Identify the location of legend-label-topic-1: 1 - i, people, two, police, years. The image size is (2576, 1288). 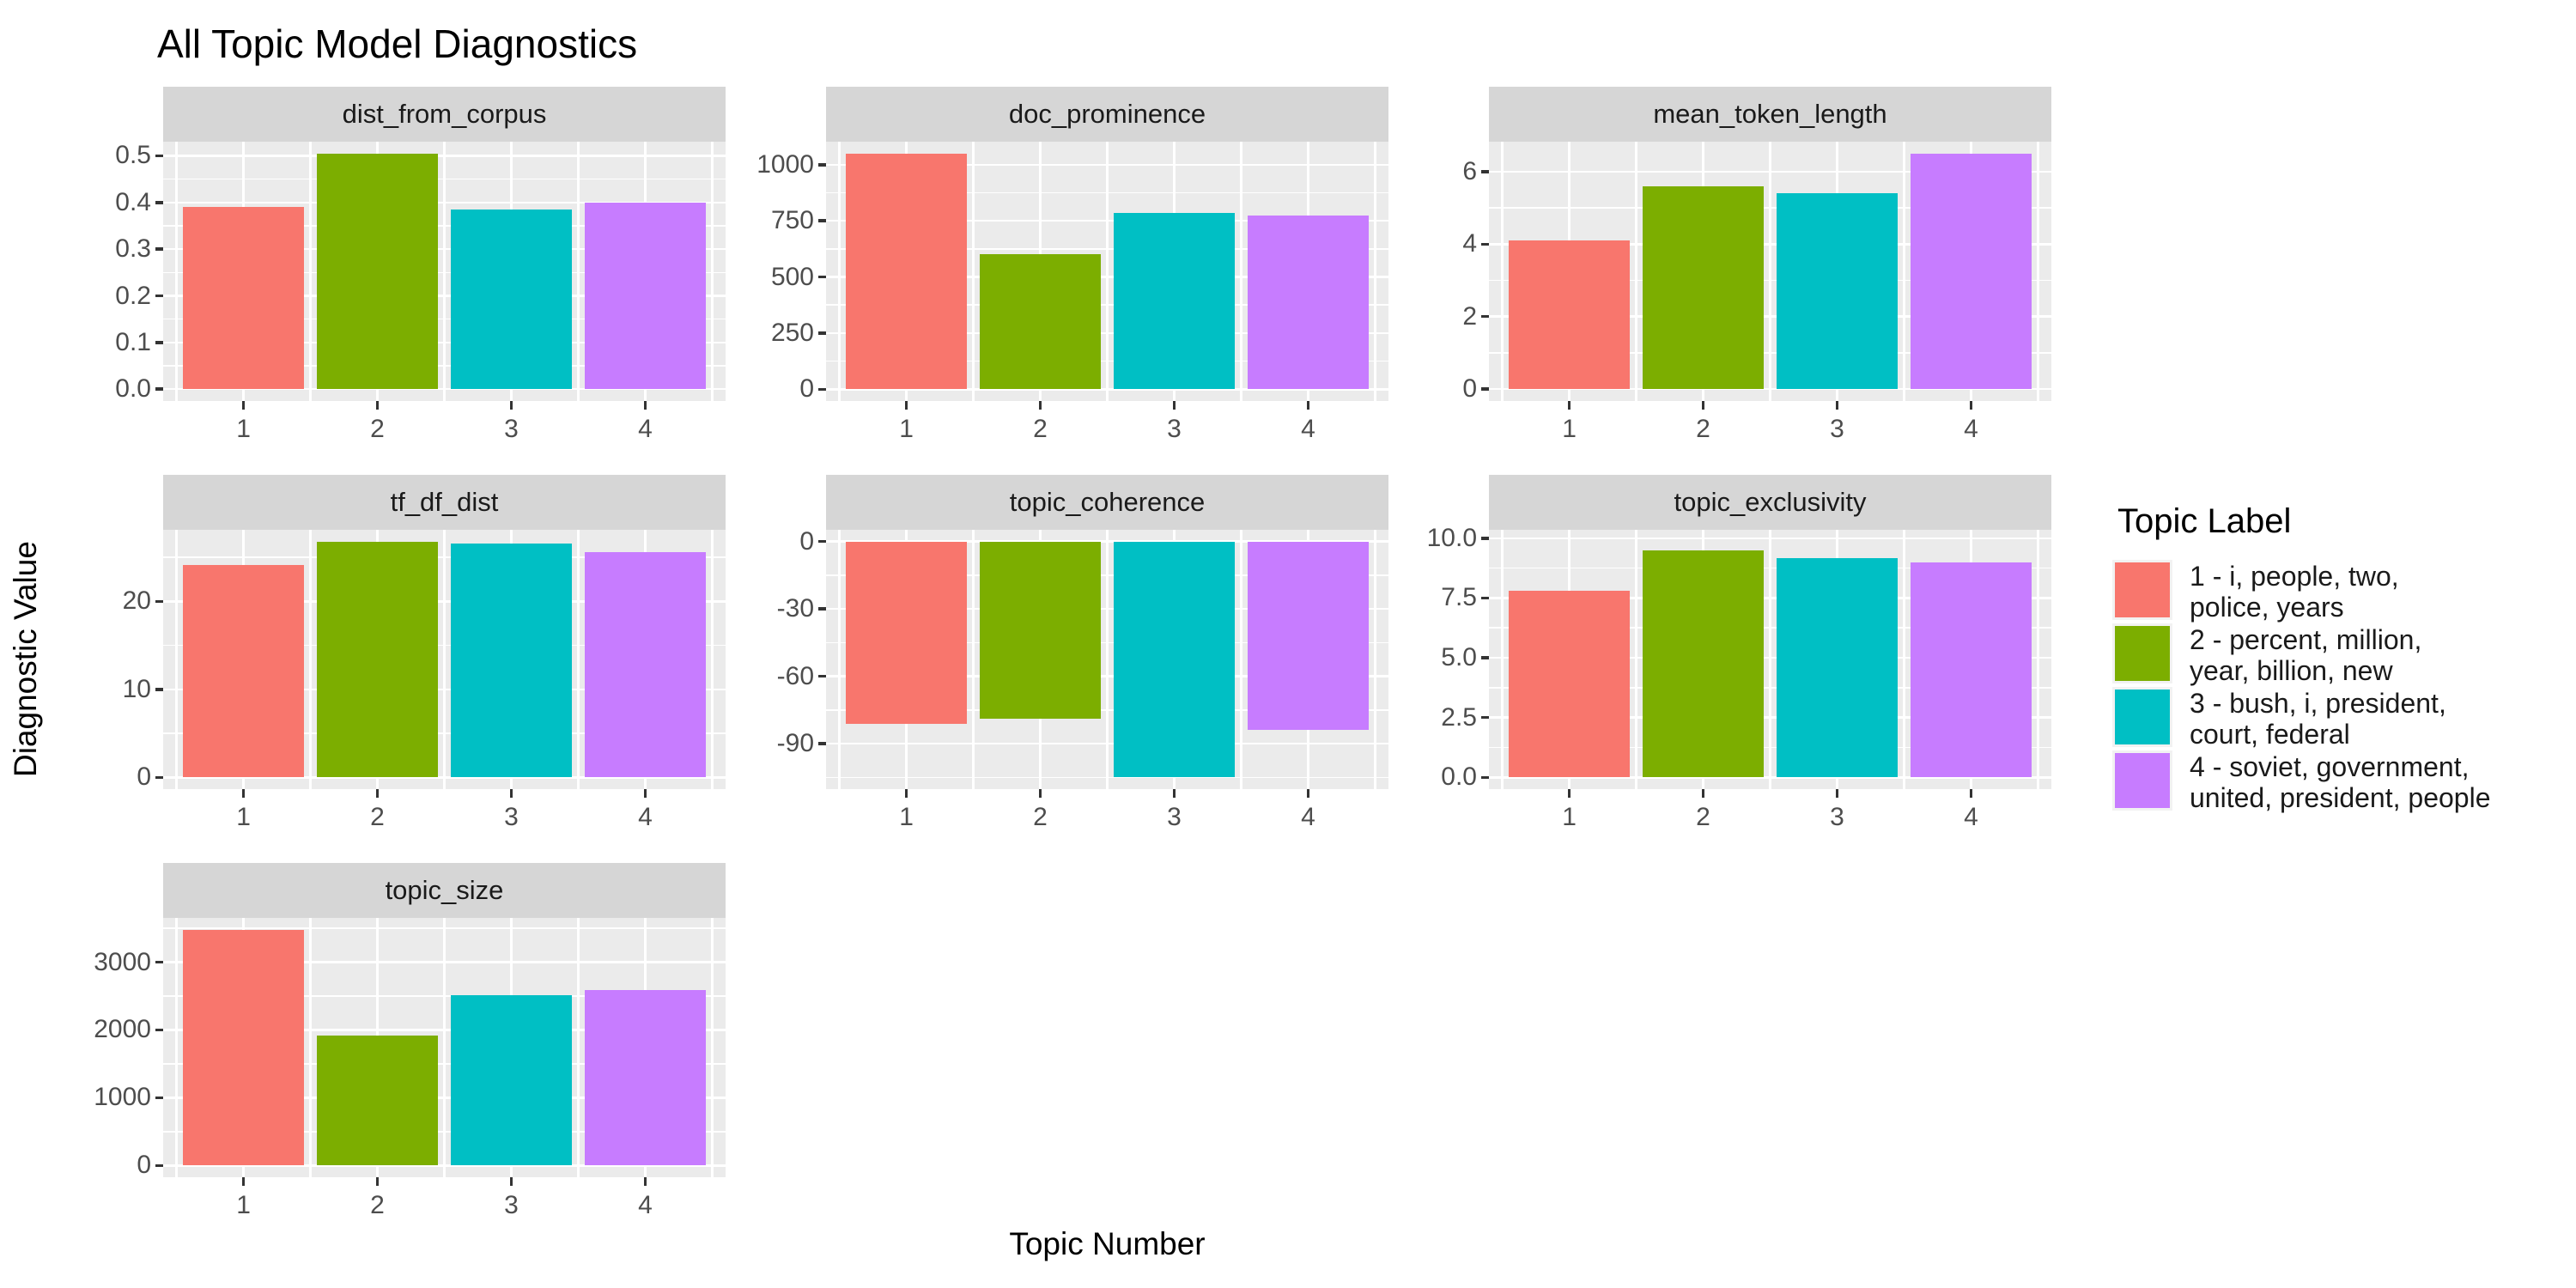
(2295, 592).